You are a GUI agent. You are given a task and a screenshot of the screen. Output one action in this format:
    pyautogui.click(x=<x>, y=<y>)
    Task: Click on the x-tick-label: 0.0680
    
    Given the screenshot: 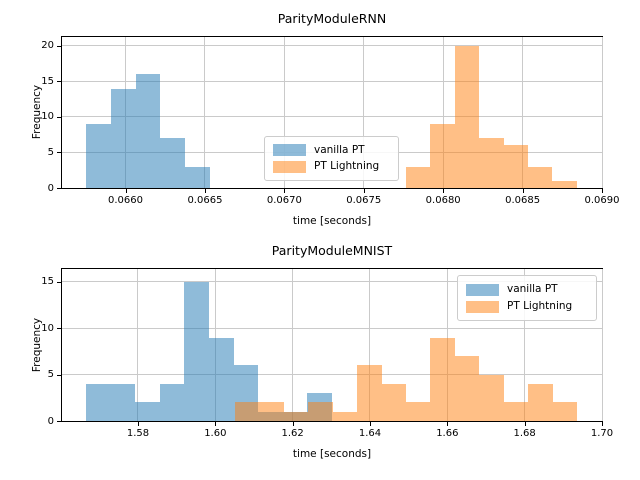 What is the action you would take?
    pyautogui.click(x=443, y=200)
    